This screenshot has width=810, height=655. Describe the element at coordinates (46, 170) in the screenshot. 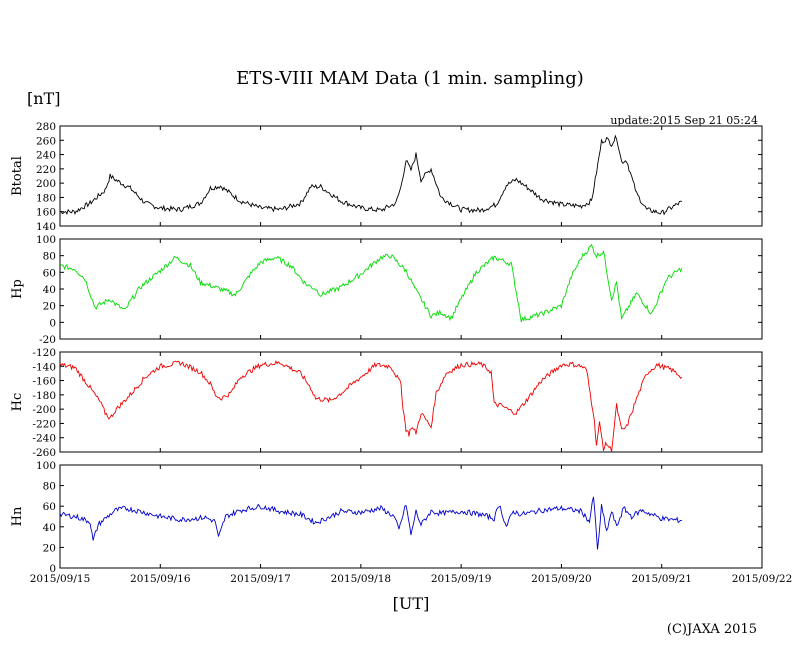

I see `y-tick-label: 220` at that location.